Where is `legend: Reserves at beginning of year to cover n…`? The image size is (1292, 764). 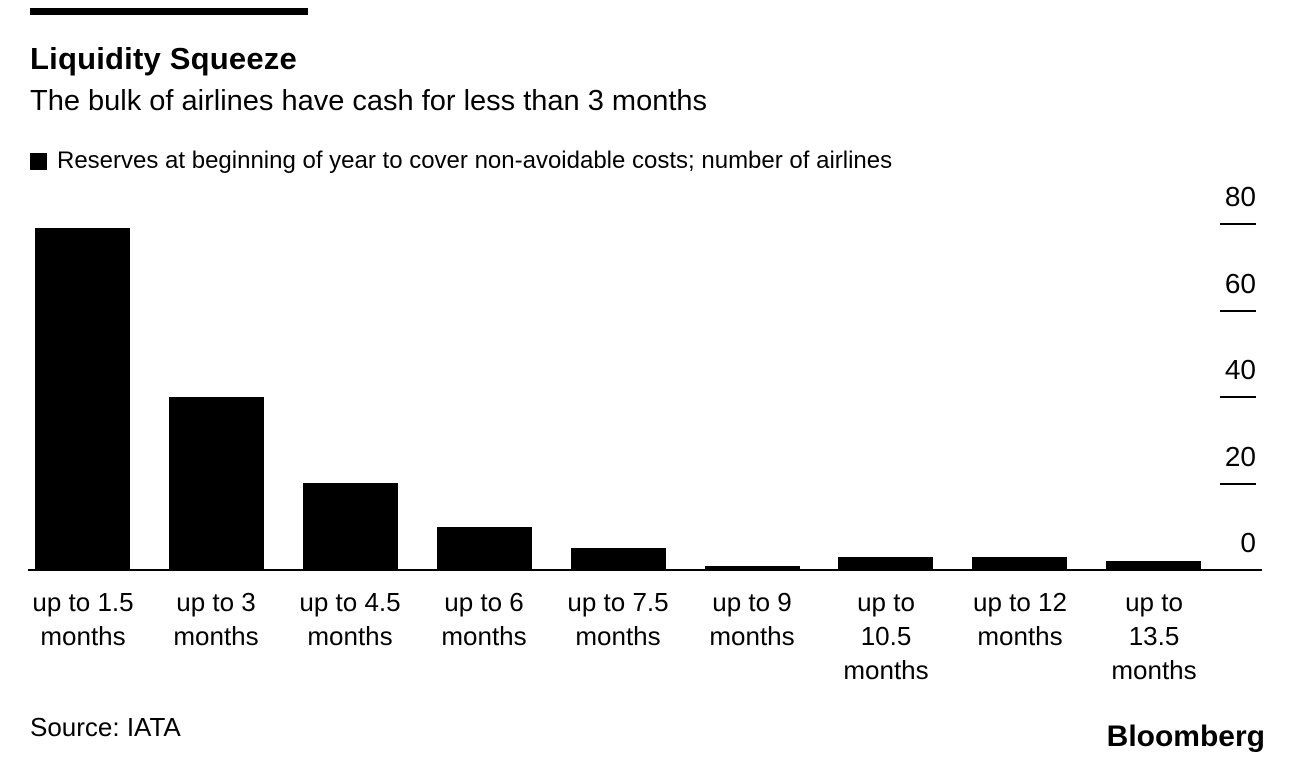
legend: Reserves at beginning of year to cover n… is located at coordinates (461, 161).